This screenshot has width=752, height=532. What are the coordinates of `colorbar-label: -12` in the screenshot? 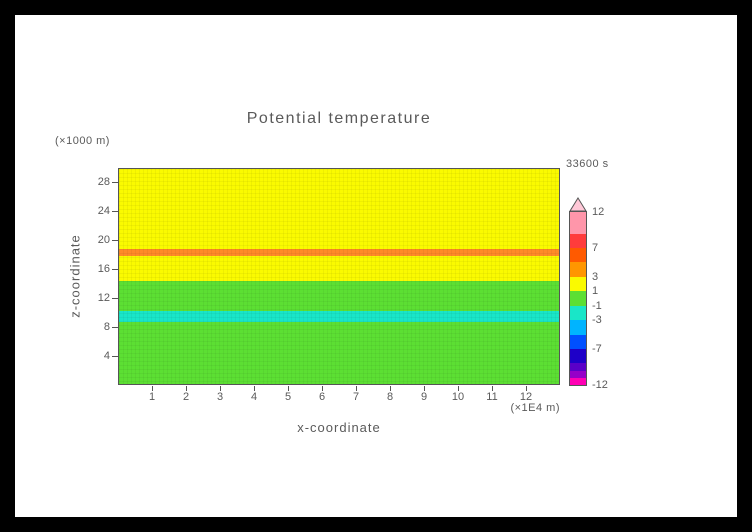 It's located at (600, 385).